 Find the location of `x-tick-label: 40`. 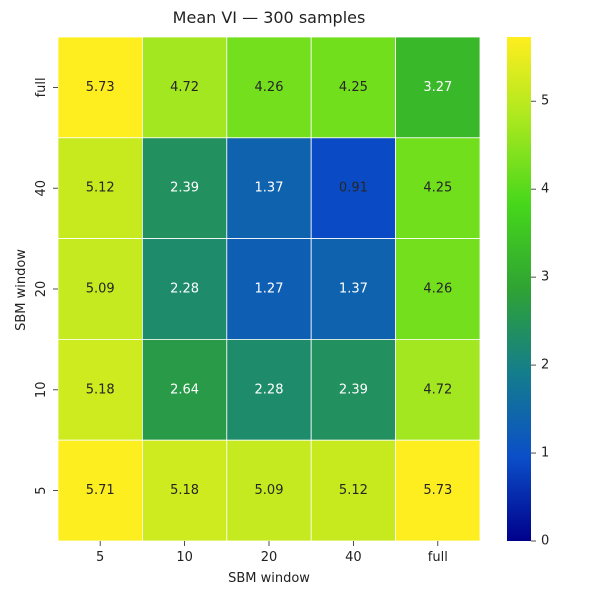

x-tick-label: 40 is located at coordinates (353, 557).